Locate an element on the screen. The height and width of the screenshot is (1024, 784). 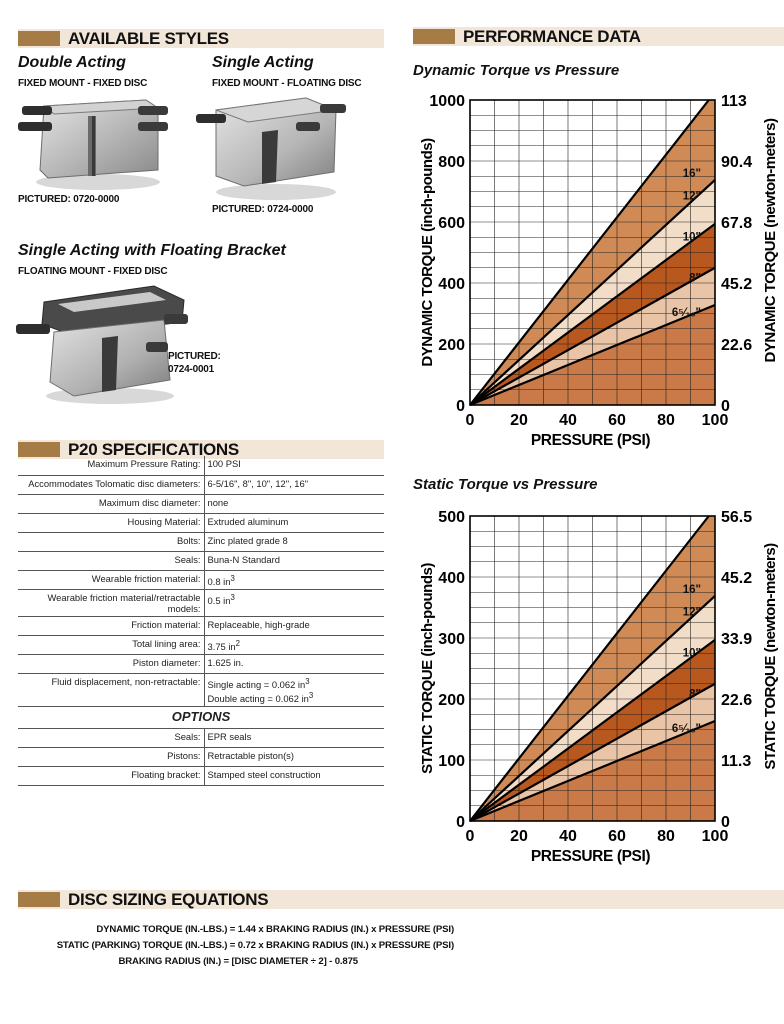
spec-value: 6-5/16", 8", 10", 12", 16" is located at coordinates (294, 485).